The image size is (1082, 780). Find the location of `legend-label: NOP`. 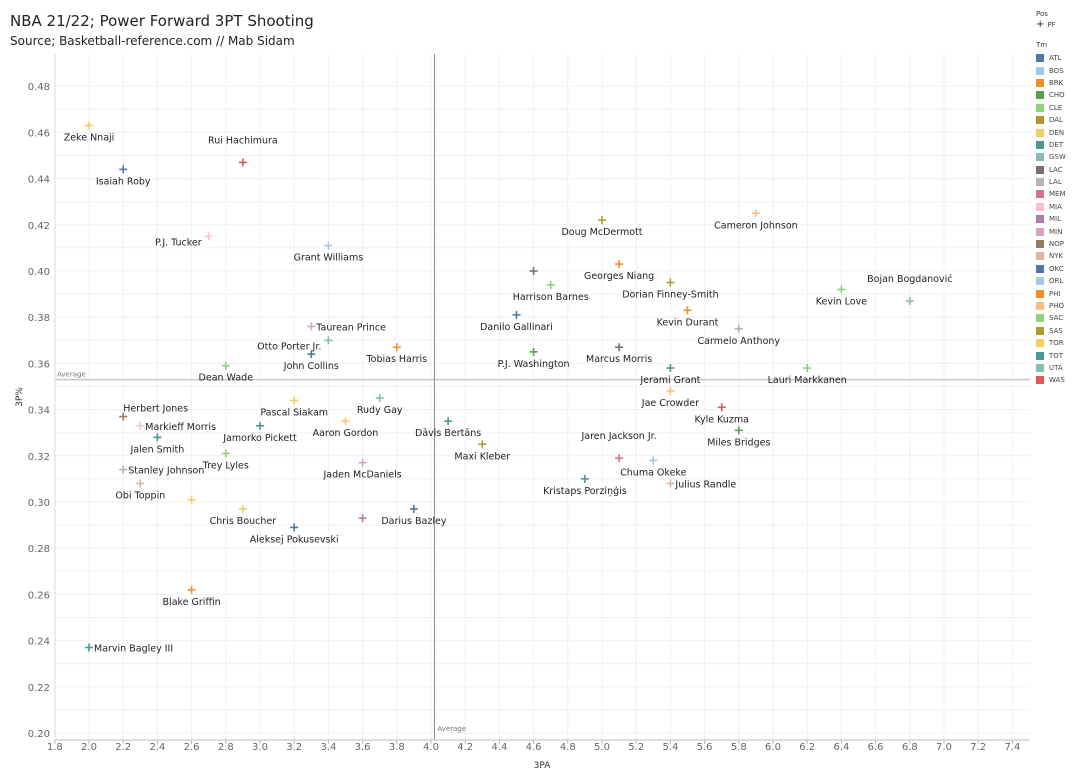

legend-label: NOP is located at coordinates (1056, 244).